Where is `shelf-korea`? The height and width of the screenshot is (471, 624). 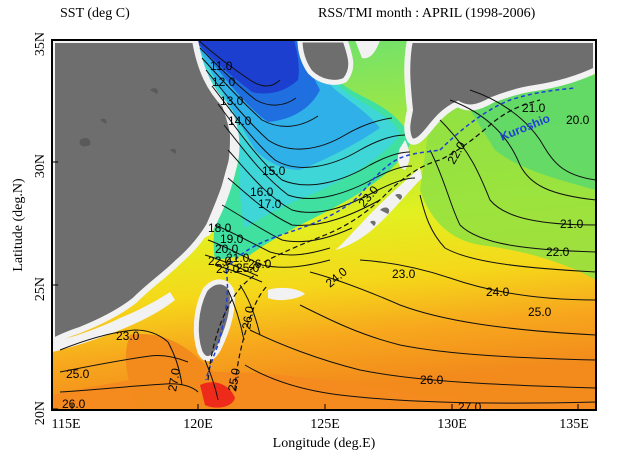
shelf-korea is located at coordinates (367, 49).